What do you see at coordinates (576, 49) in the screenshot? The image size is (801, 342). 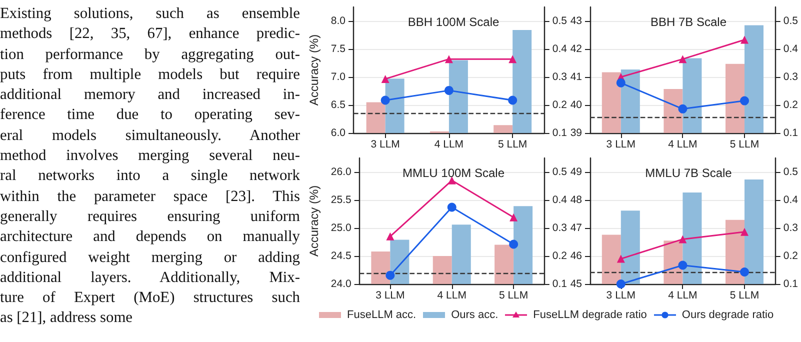 I see `y-tick-label: 42` at bounding box center [576, 49].